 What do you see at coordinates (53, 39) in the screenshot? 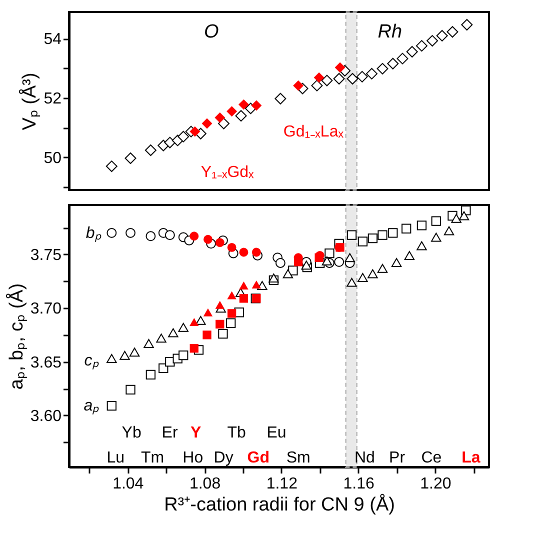
I see `y-tick-label: 54` at bounding box center [53, 39].